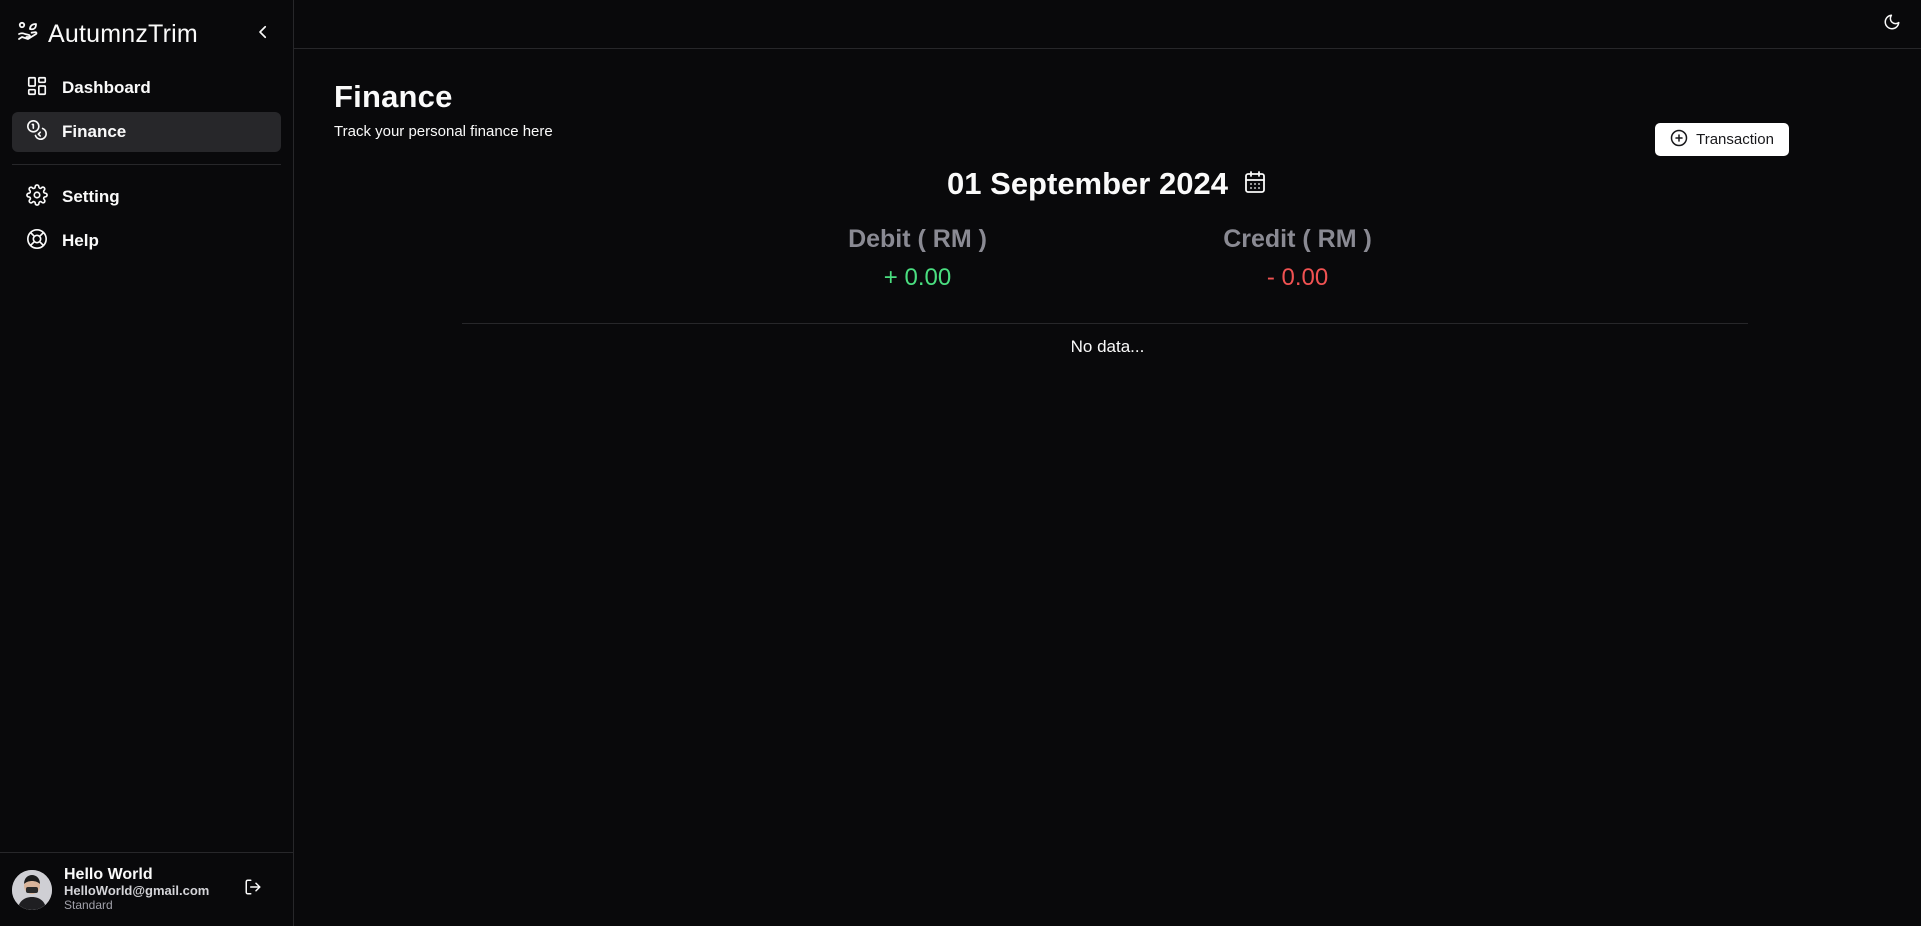 This screenshot has height=926, width=1921. I want to click on page-title: Finance, so click(393, 96).